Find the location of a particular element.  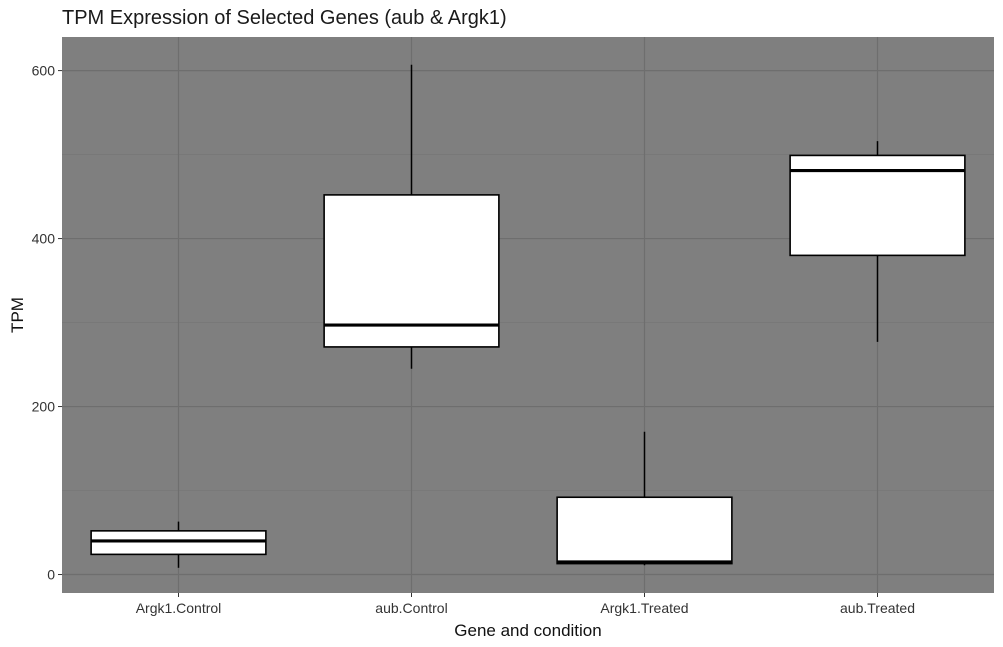

y-tick-label: 400 is located at coordinates (44, 239).